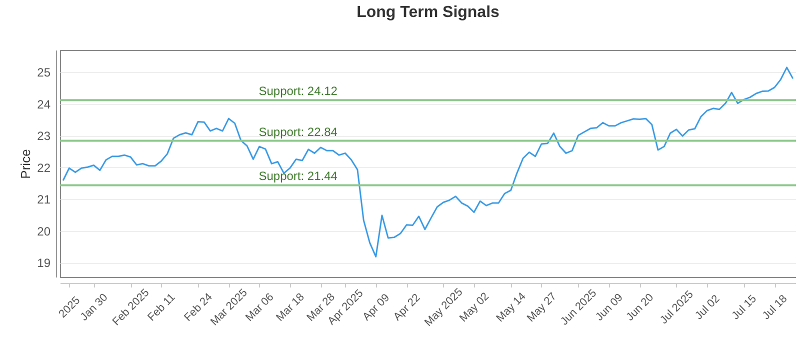  Describe the element at coordinates (26, 164) in the screenshot. I see `y-axis-title: Price` at that location.